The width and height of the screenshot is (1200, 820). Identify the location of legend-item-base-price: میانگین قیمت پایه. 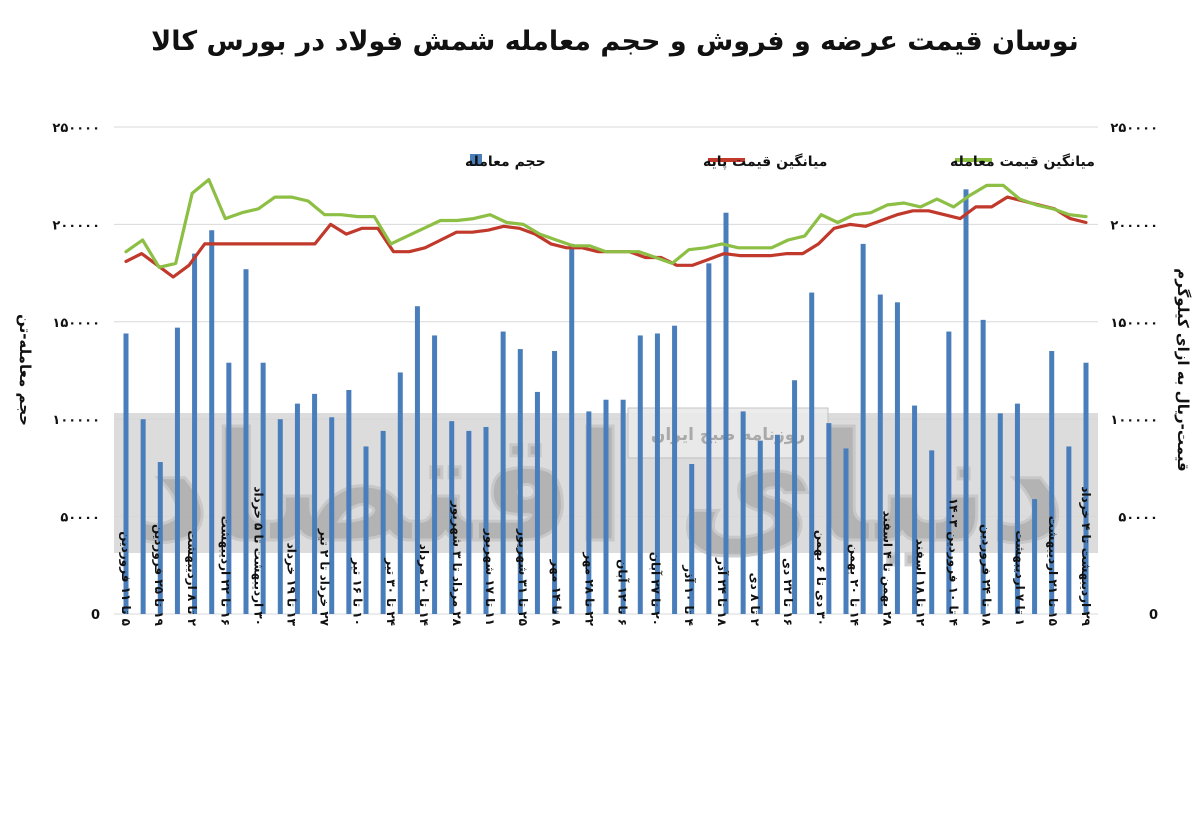
(765, 161).